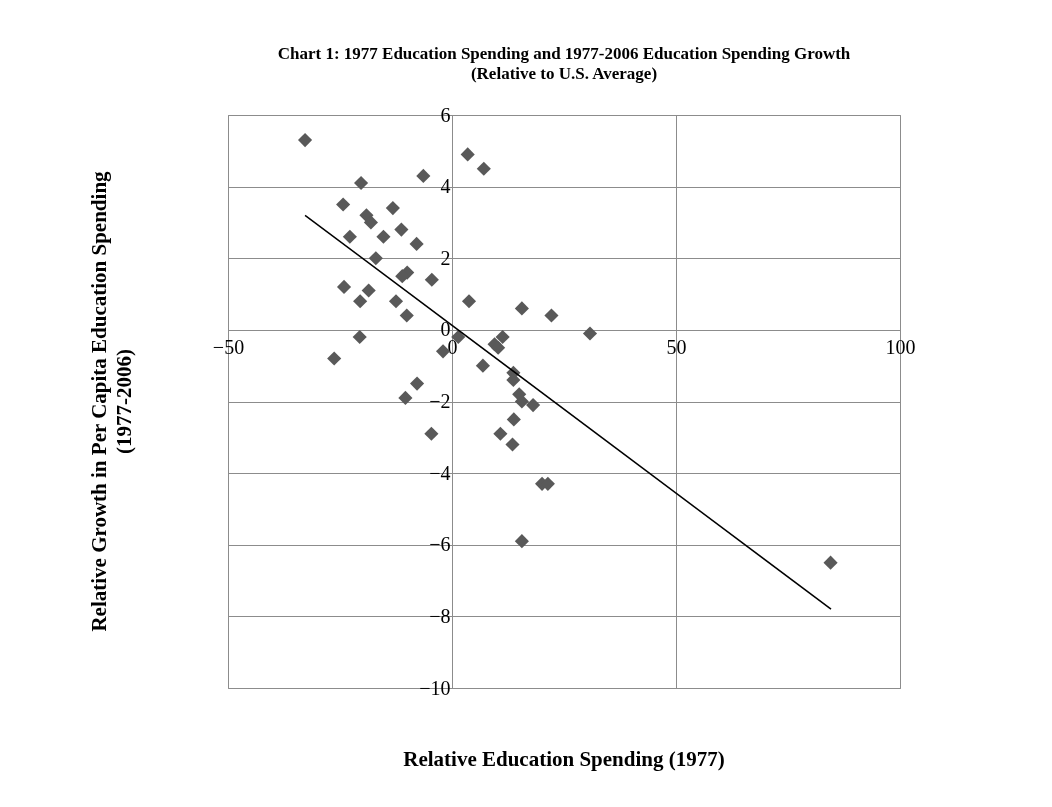 The image size is (1052, 807). Describe the element at coordinates (564, 53) in the screenshot. I see `chart-title: Chart 1: 1977 Education Spending and 1977-2006 Education Spending Growth` at that location.